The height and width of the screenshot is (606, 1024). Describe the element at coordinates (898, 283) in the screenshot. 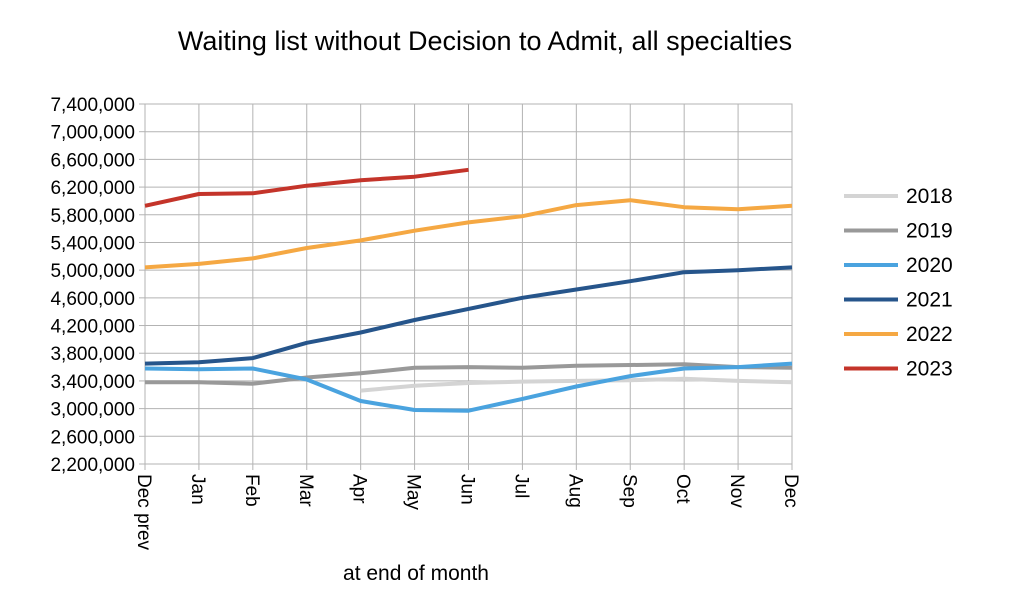

I see `legend: 2018 2019 2020 2021 2022 2023` at that location.